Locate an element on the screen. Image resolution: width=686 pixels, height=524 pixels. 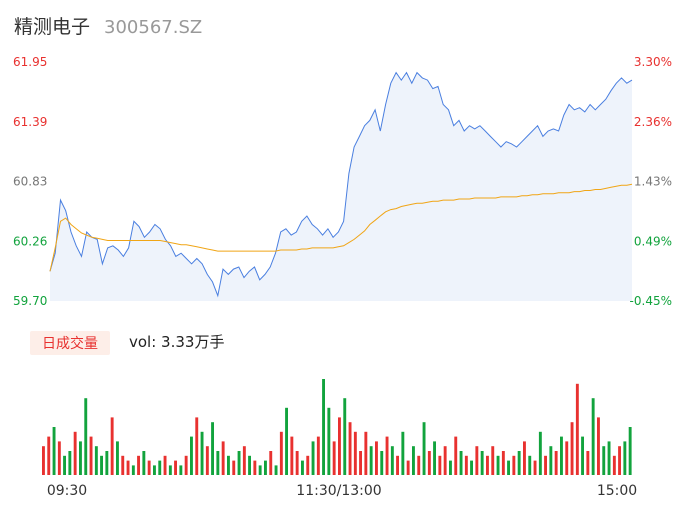
y-right-tick-label: 0.49% is located at coordinates (653, 241).